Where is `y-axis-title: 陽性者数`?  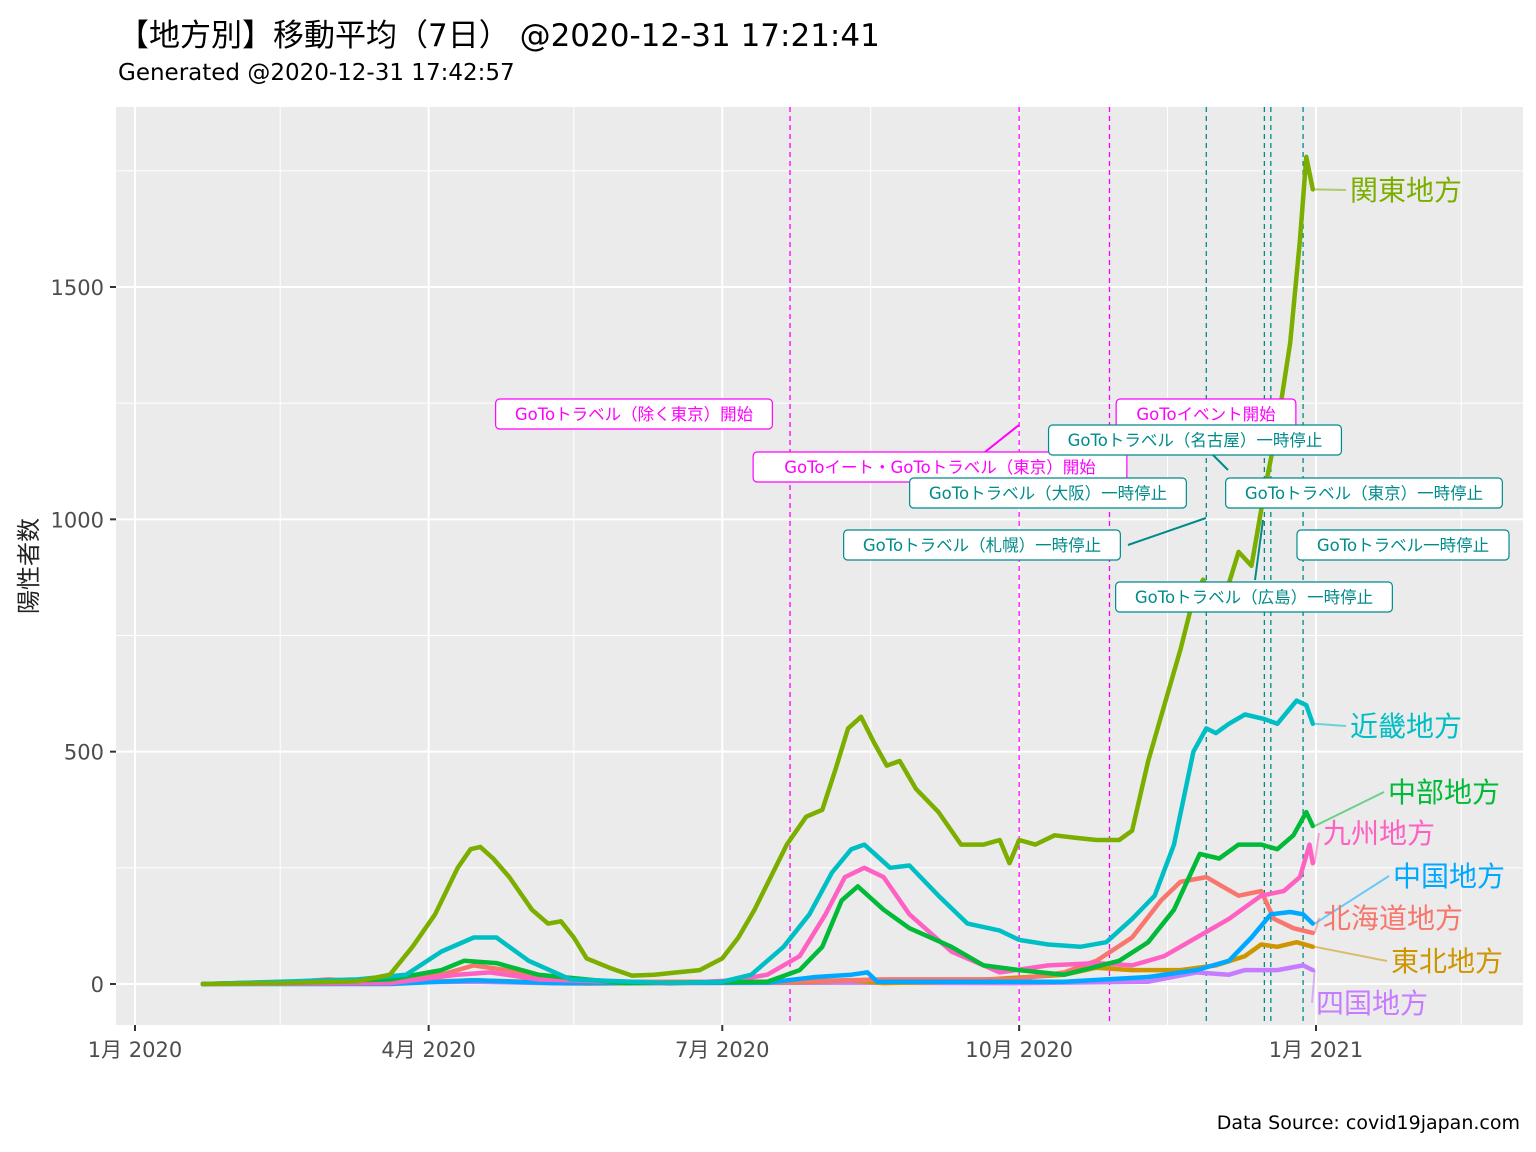 y-axis-title: 陽性者数 is located at coordinates (29, 566).